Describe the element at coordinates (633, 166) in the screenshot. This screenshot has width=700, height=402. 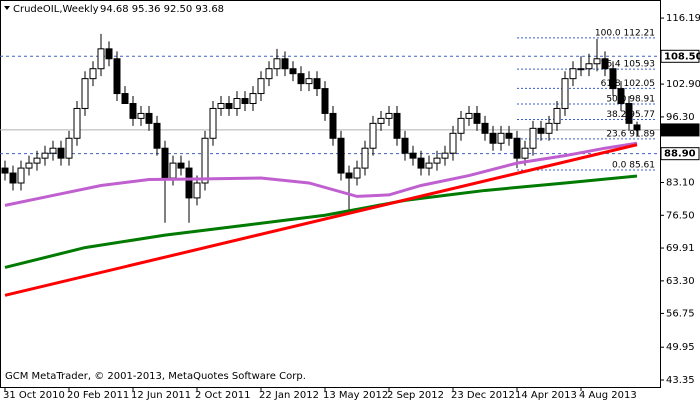
I see `fibo-label: 0.0 85.61` at that location.